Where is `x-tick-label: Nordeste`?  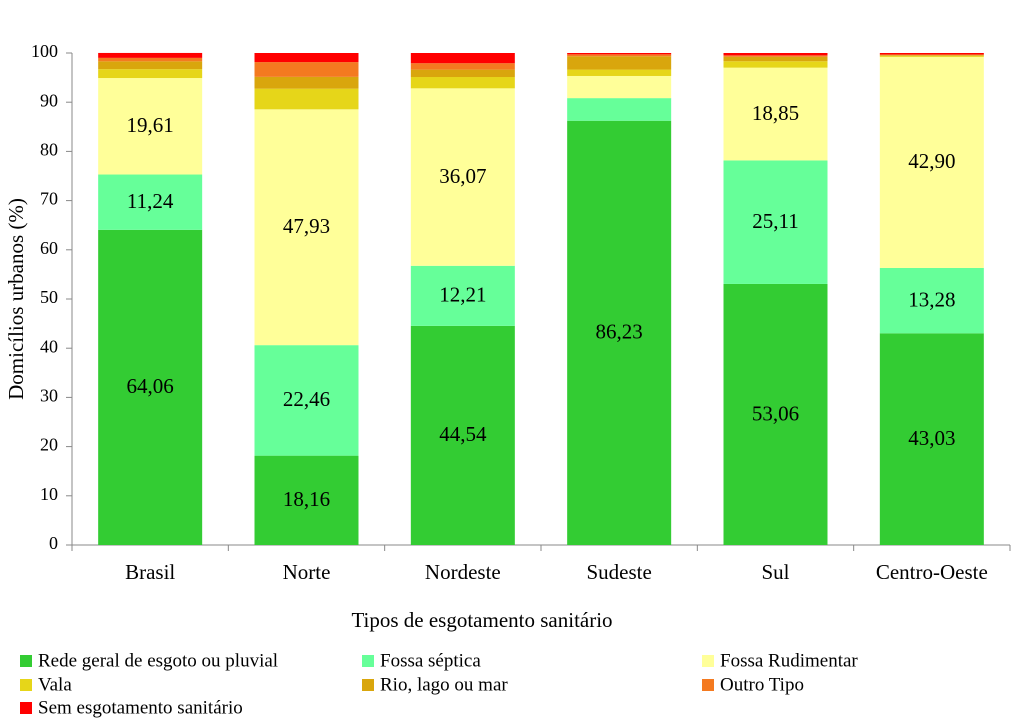
x-tick-label: Nordeste is located at coordinates (463, 572).